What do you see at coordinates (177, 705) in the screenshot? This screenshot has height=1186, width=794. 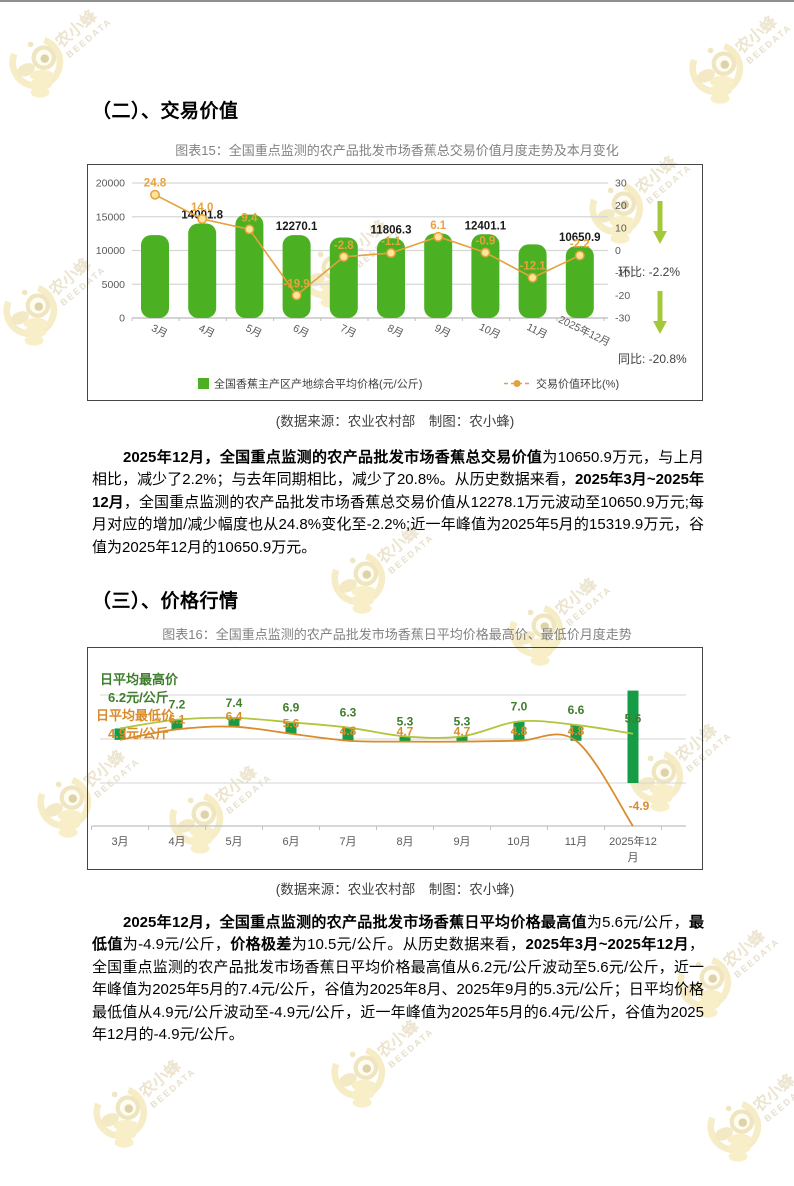 I see `svg-text: 7.2` at bounding box center [177, 705].